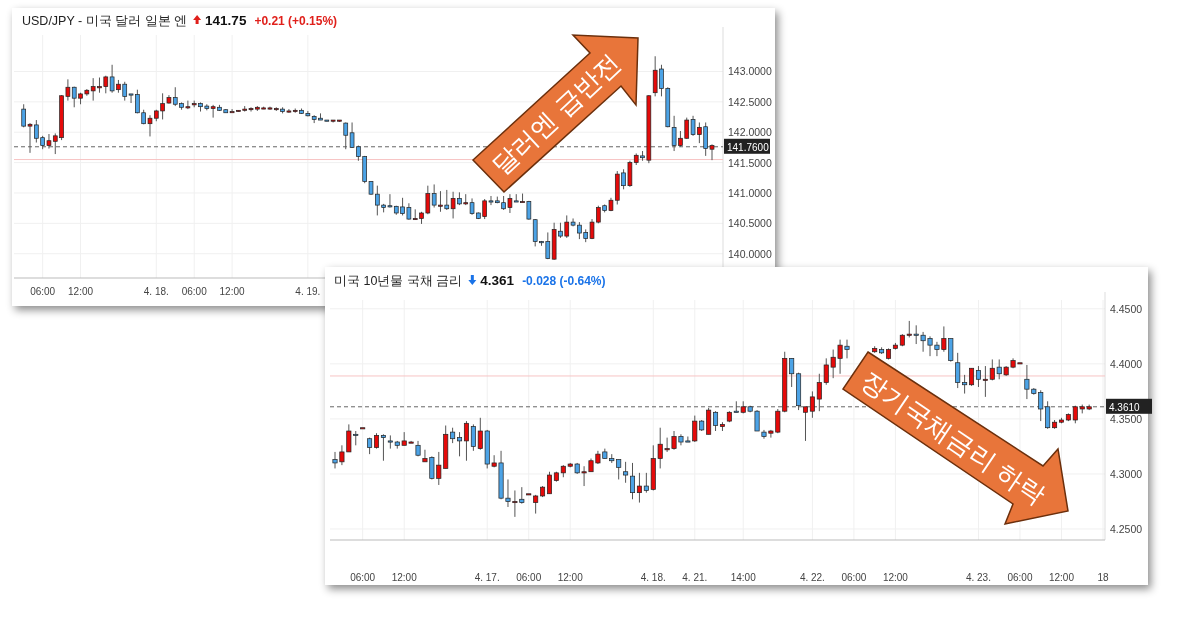 This screenshot has height=620, width=1187. I want to click on chart-subtitle: 141.75, so click(226, 20).